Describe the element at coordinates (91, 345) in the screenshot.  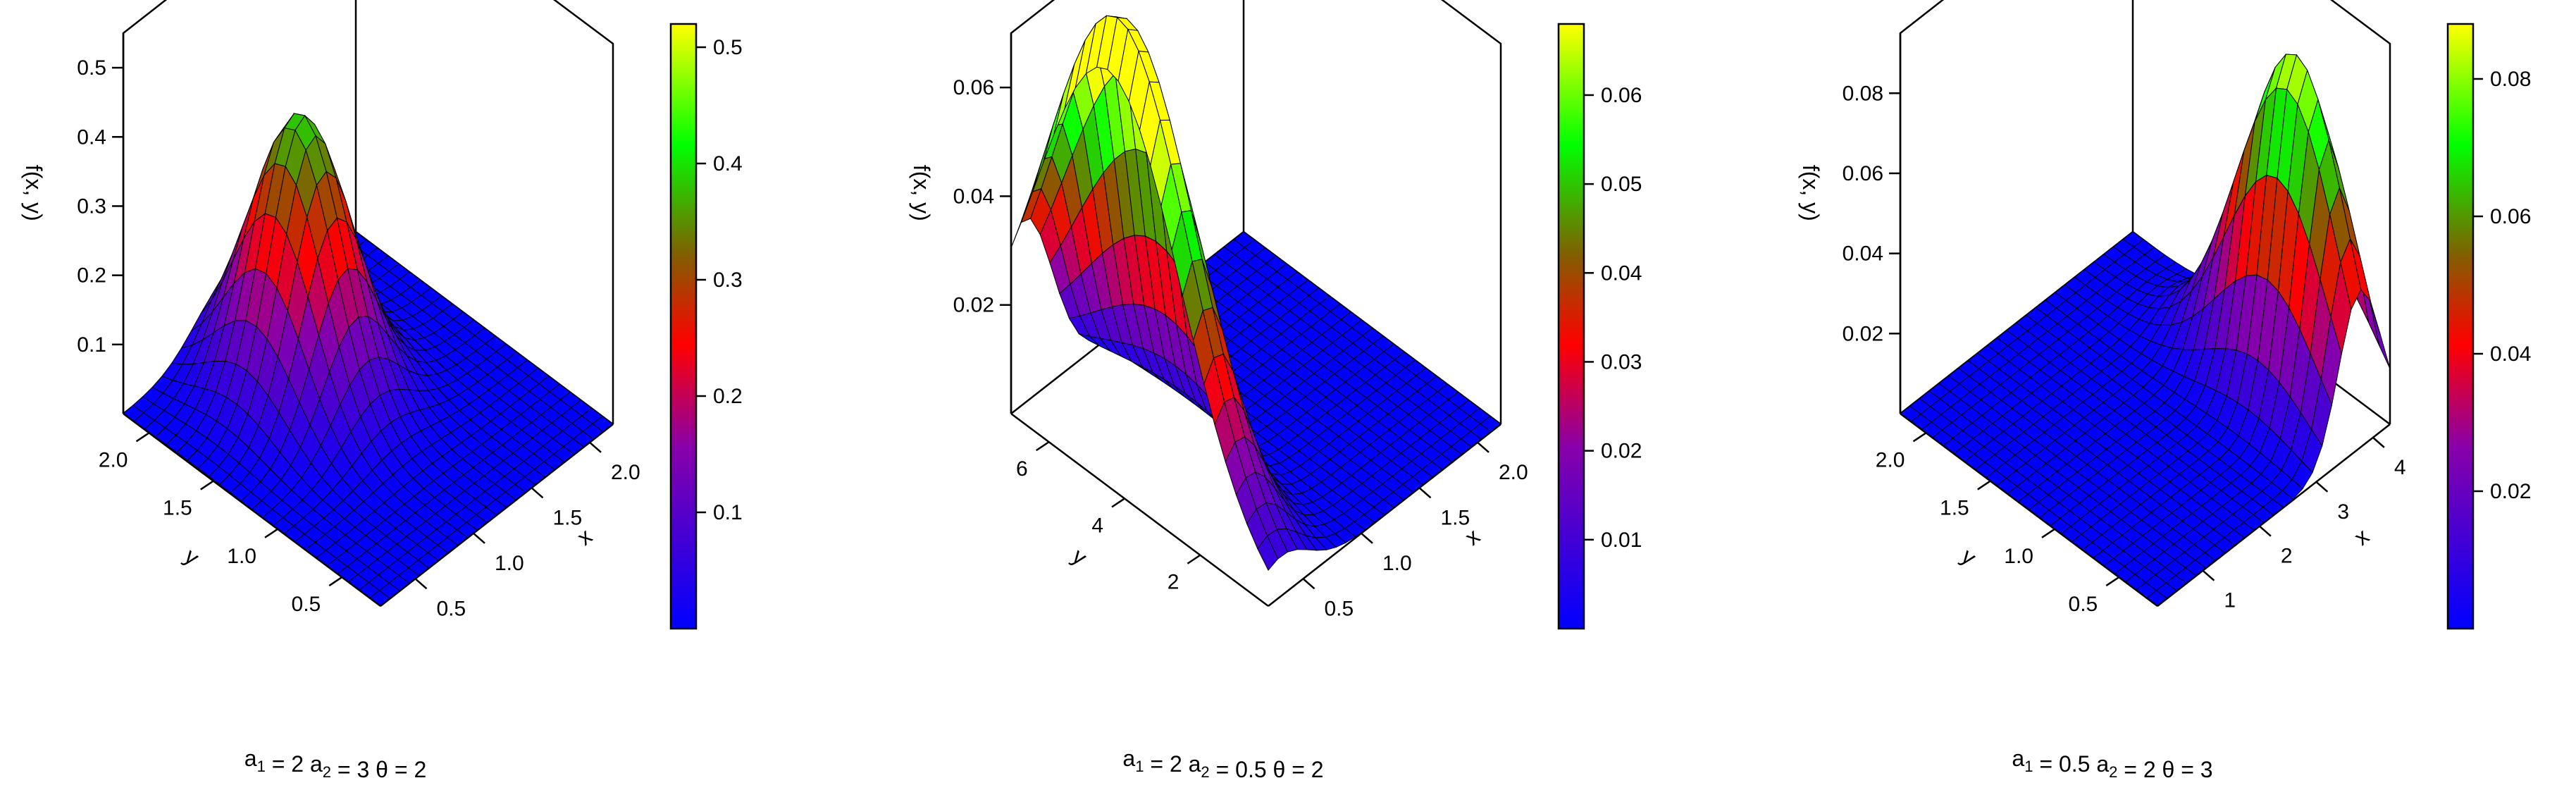
I see `z-tick-label: 0.1` at that location.